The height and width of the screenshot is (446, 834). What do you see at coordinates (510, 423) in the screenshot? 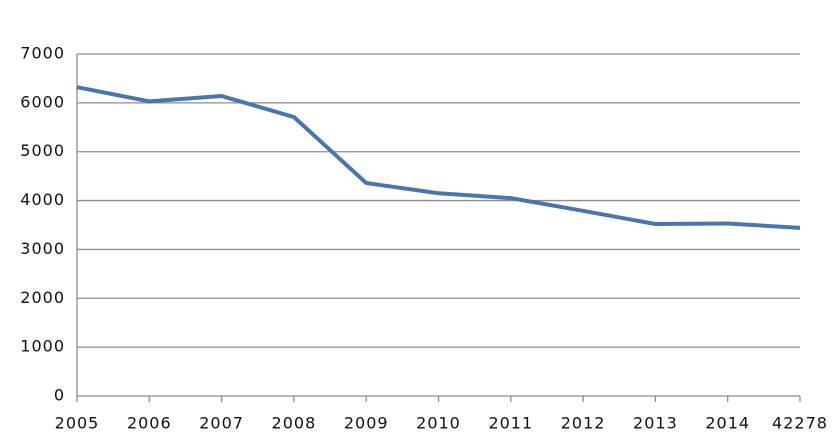
I see `x-tick-label: 2011` at bounding box center [510, 423].